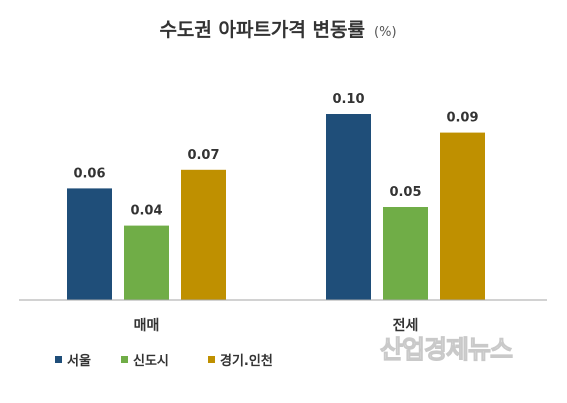  Describe the element at coordinates (146, 211) in the screenshot. I see `value-label: 0.04` at that location.